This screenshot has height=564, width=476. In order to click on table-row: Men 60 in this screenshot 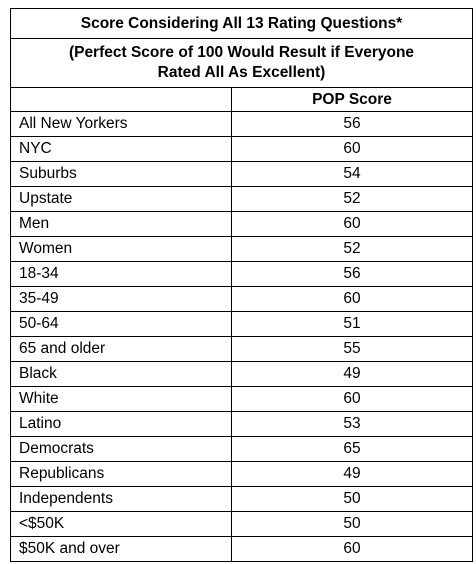, I will do `click(242, 224)`.